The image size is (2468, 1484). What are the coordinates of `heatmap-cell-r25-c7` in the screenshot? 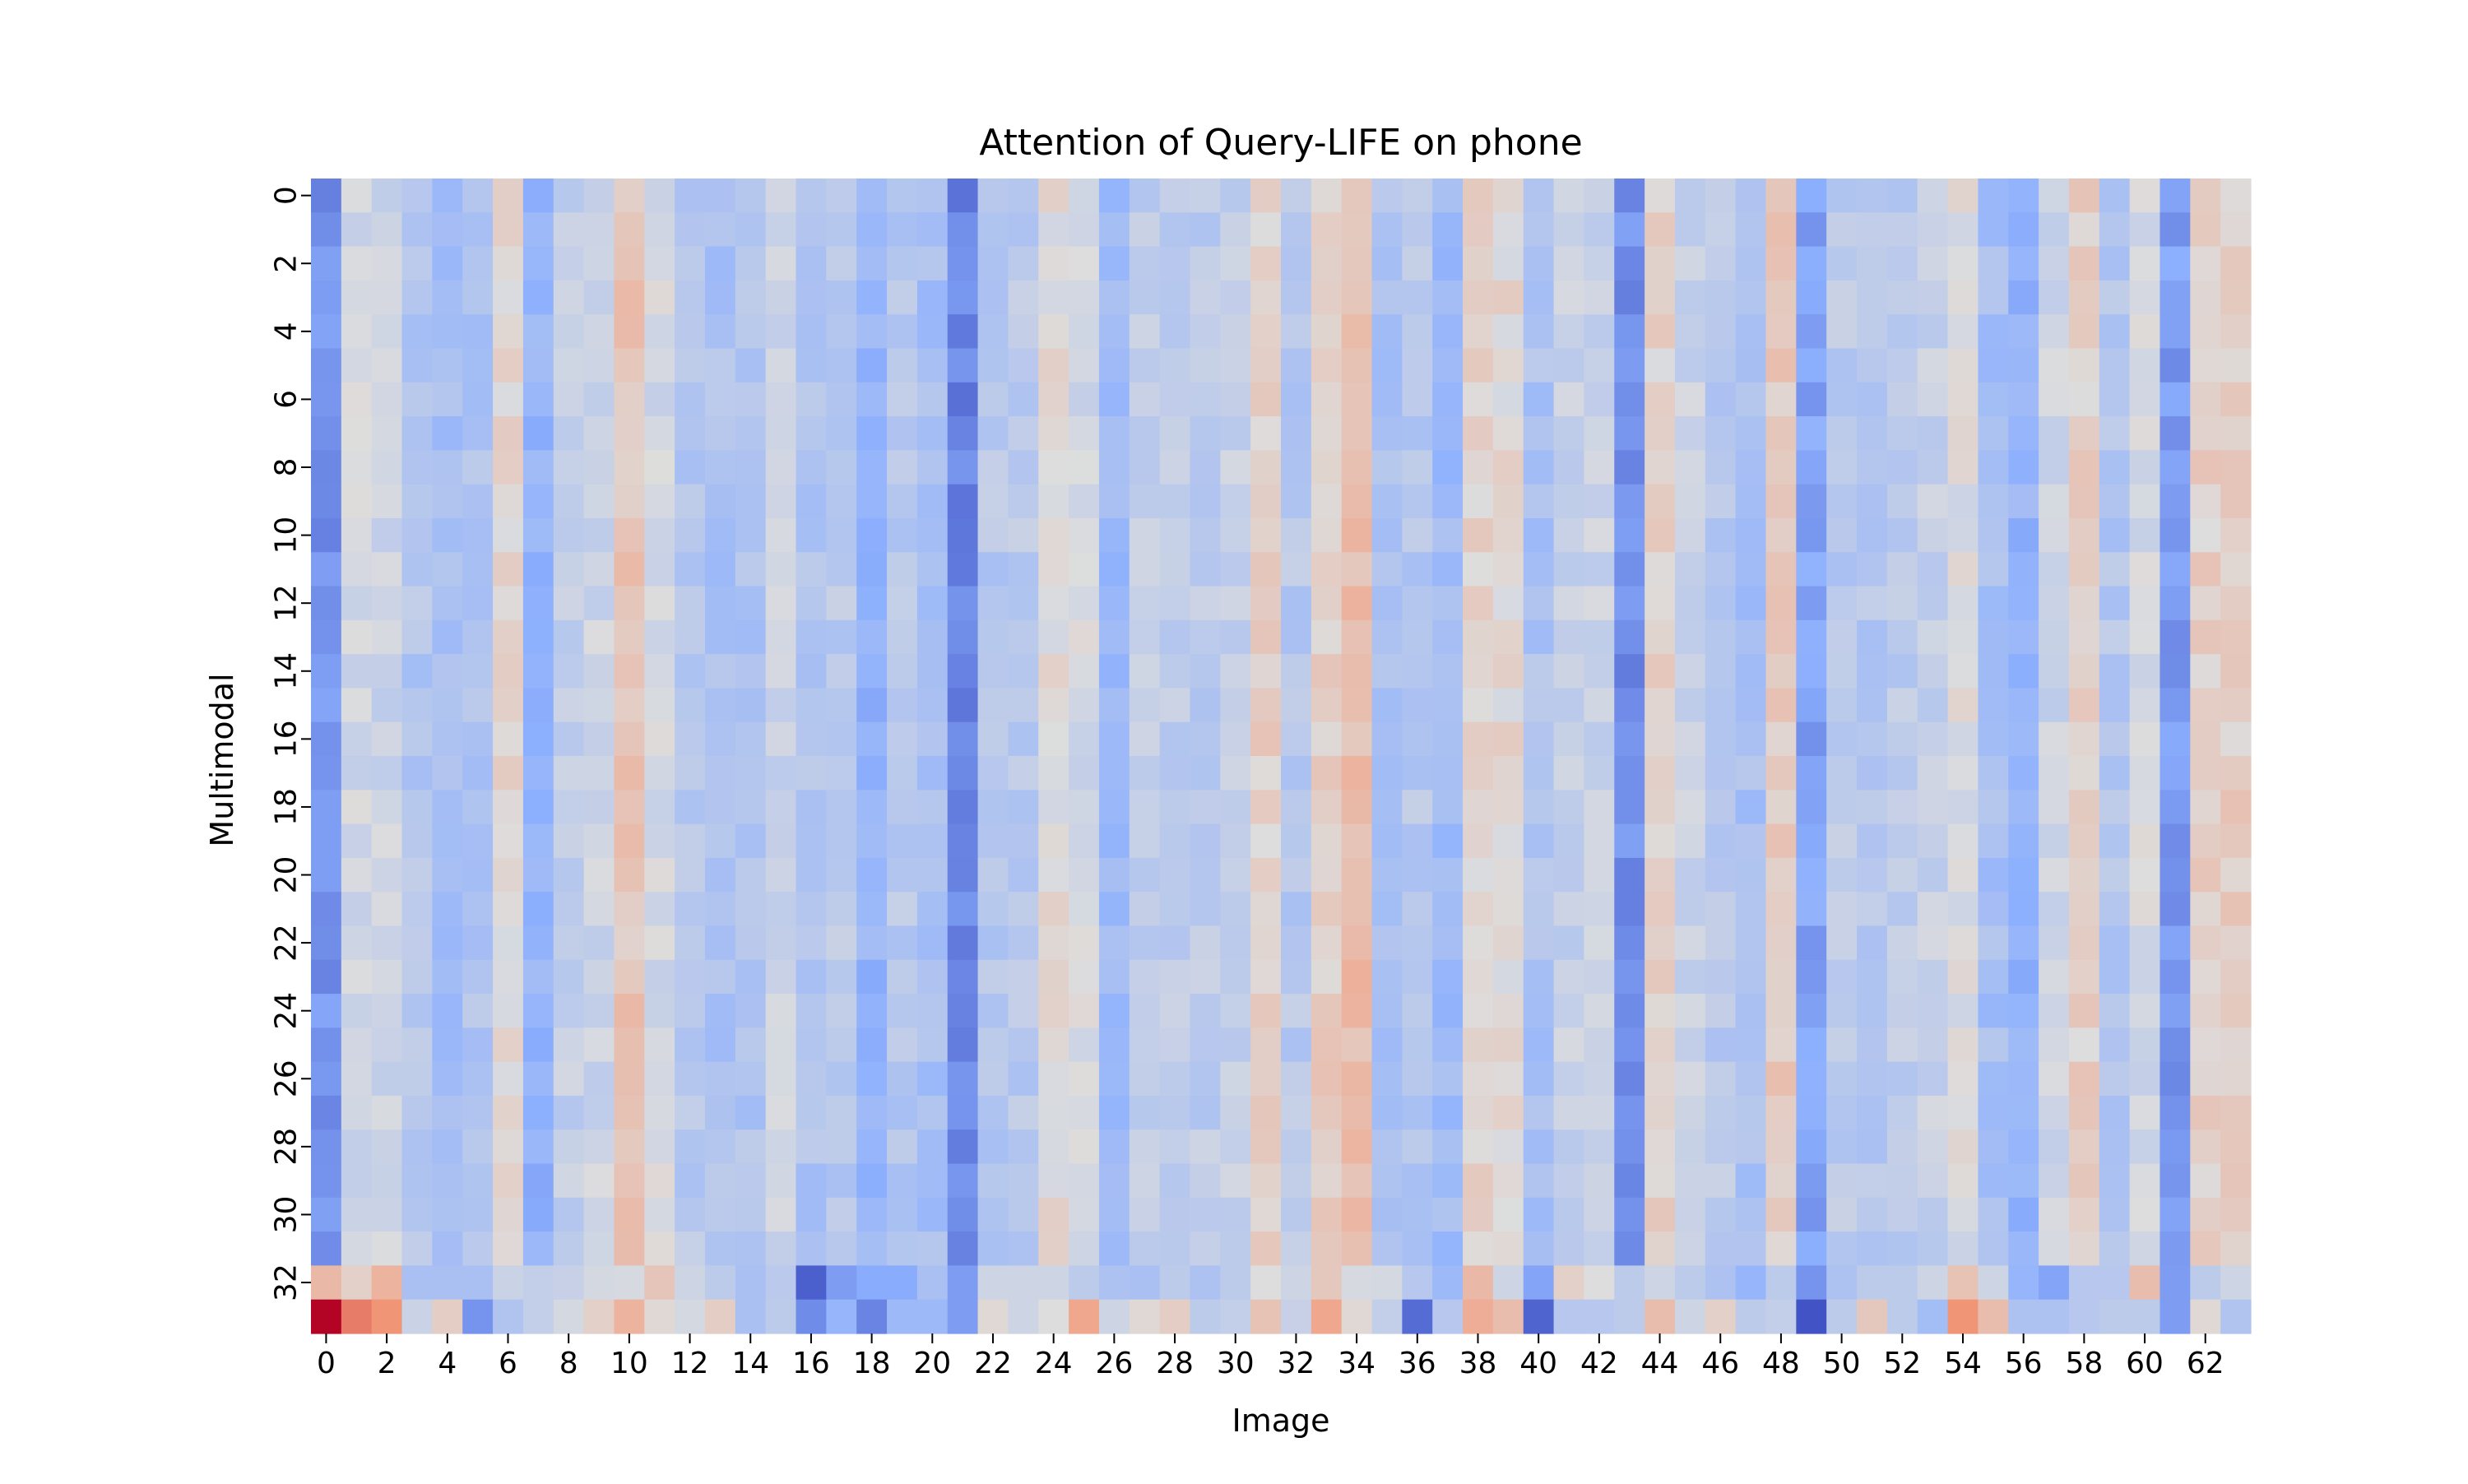 It's located at (538, 1045).